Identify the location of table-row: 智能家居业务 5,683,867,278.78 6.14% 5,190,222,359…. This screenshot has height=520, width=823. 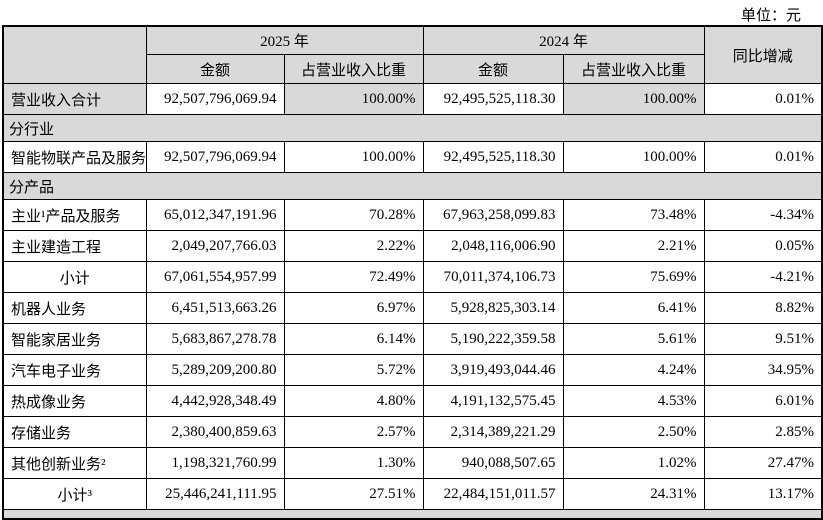
(412, 339).